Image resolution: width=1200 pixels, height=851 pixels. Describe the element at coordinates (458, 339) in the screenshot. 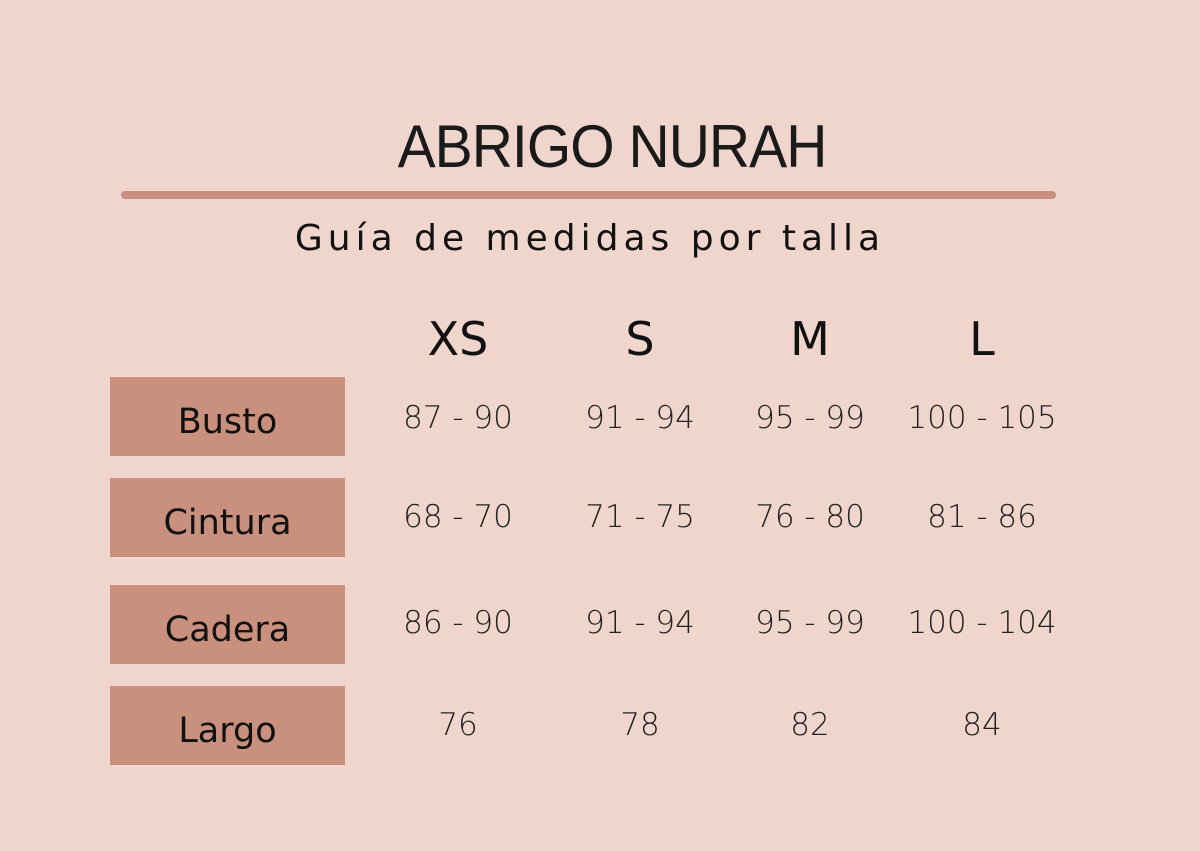

I see `size-header-xs: XS` at that location.